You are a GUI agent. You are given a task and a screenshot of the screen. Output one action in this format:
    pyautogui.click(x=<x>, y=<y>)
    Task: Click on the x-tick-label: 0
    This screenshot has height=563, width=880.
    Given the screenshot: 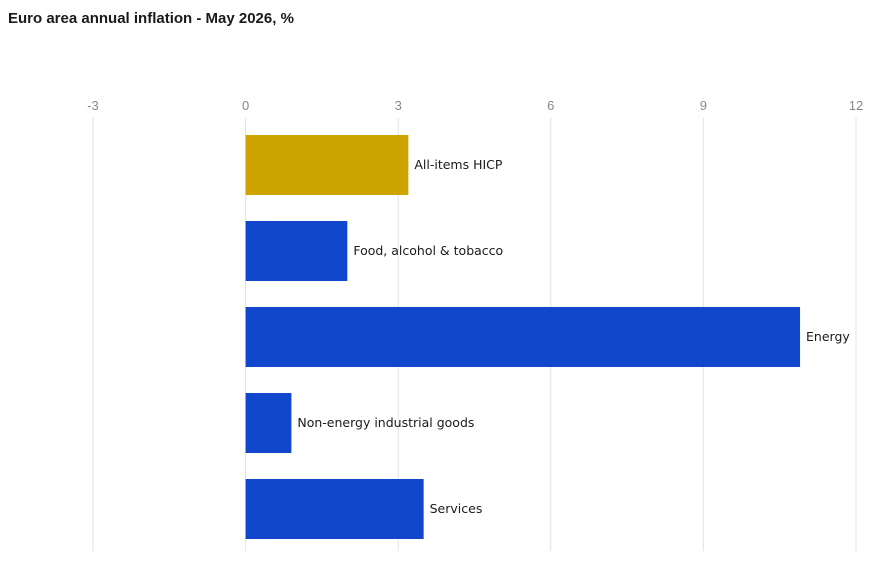 What is the action you would take?
    pyautogui.click(x=245, y=105)
    